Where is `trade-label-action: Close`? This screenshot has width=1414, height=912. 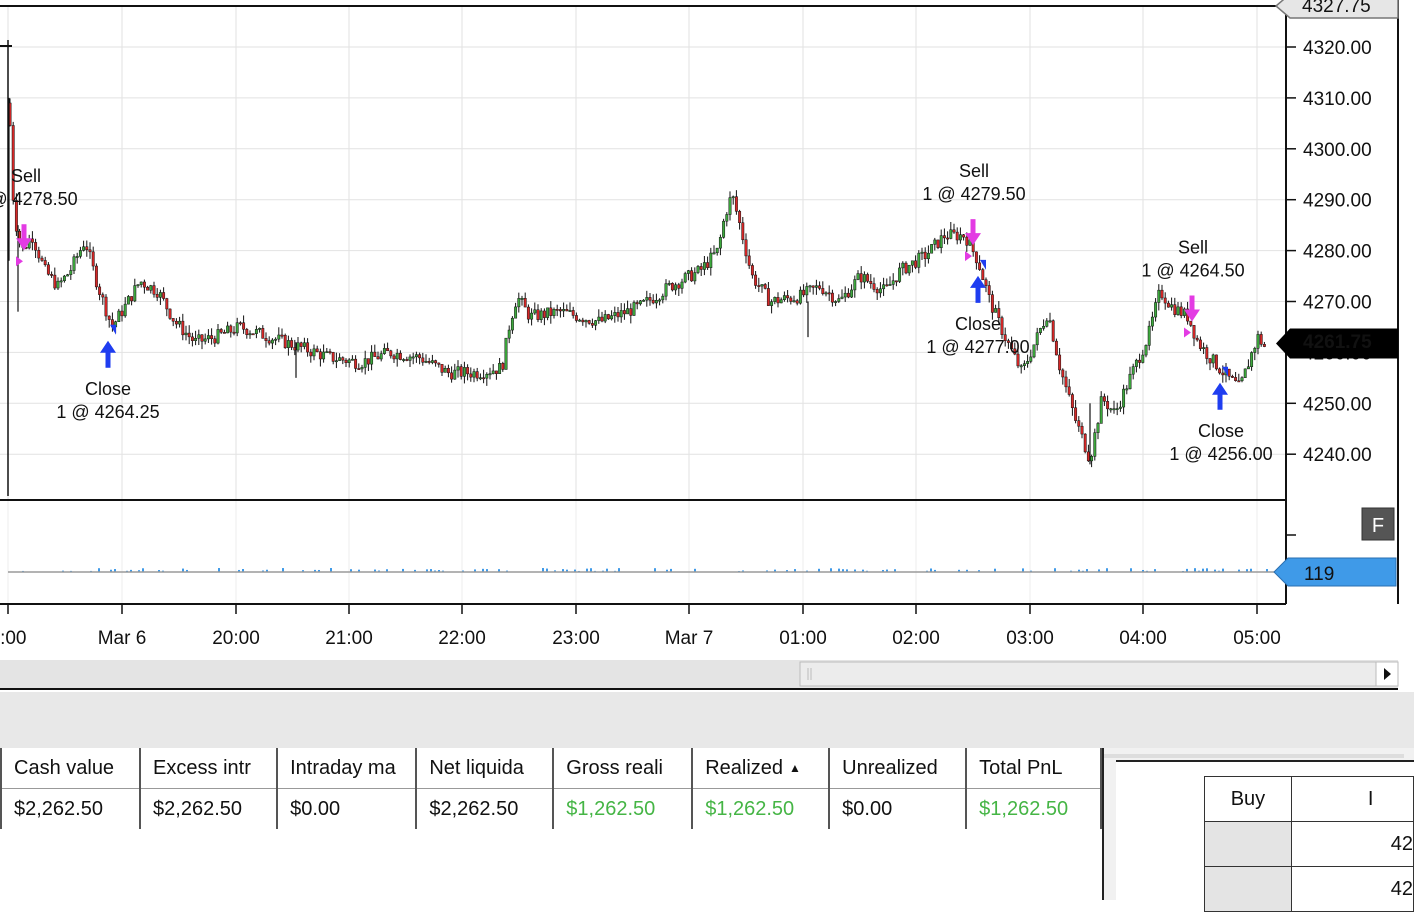
trade-label-action: Close is located at coordinates (978, 324).